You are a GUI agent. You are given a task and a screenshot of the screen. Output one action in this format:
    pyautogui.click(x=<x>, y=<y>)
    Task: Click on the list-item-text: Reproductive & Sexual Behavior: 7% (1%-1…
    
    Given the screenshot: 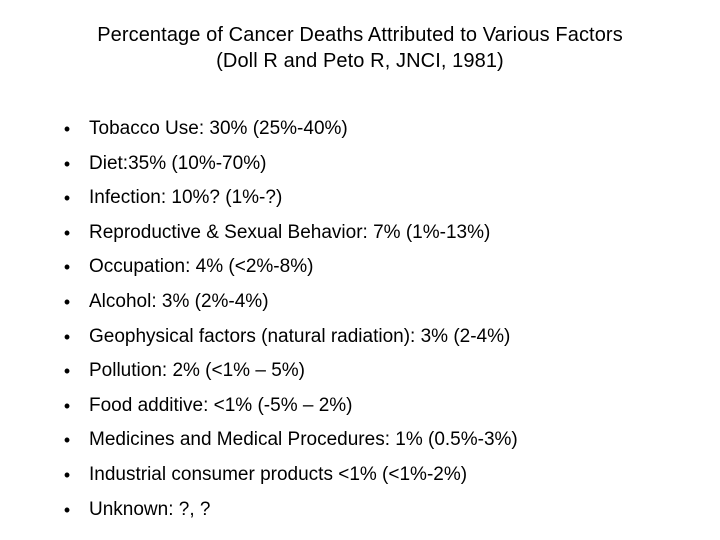 What is the action you would take?
    pyautogui.click(x=290, y=232)
    